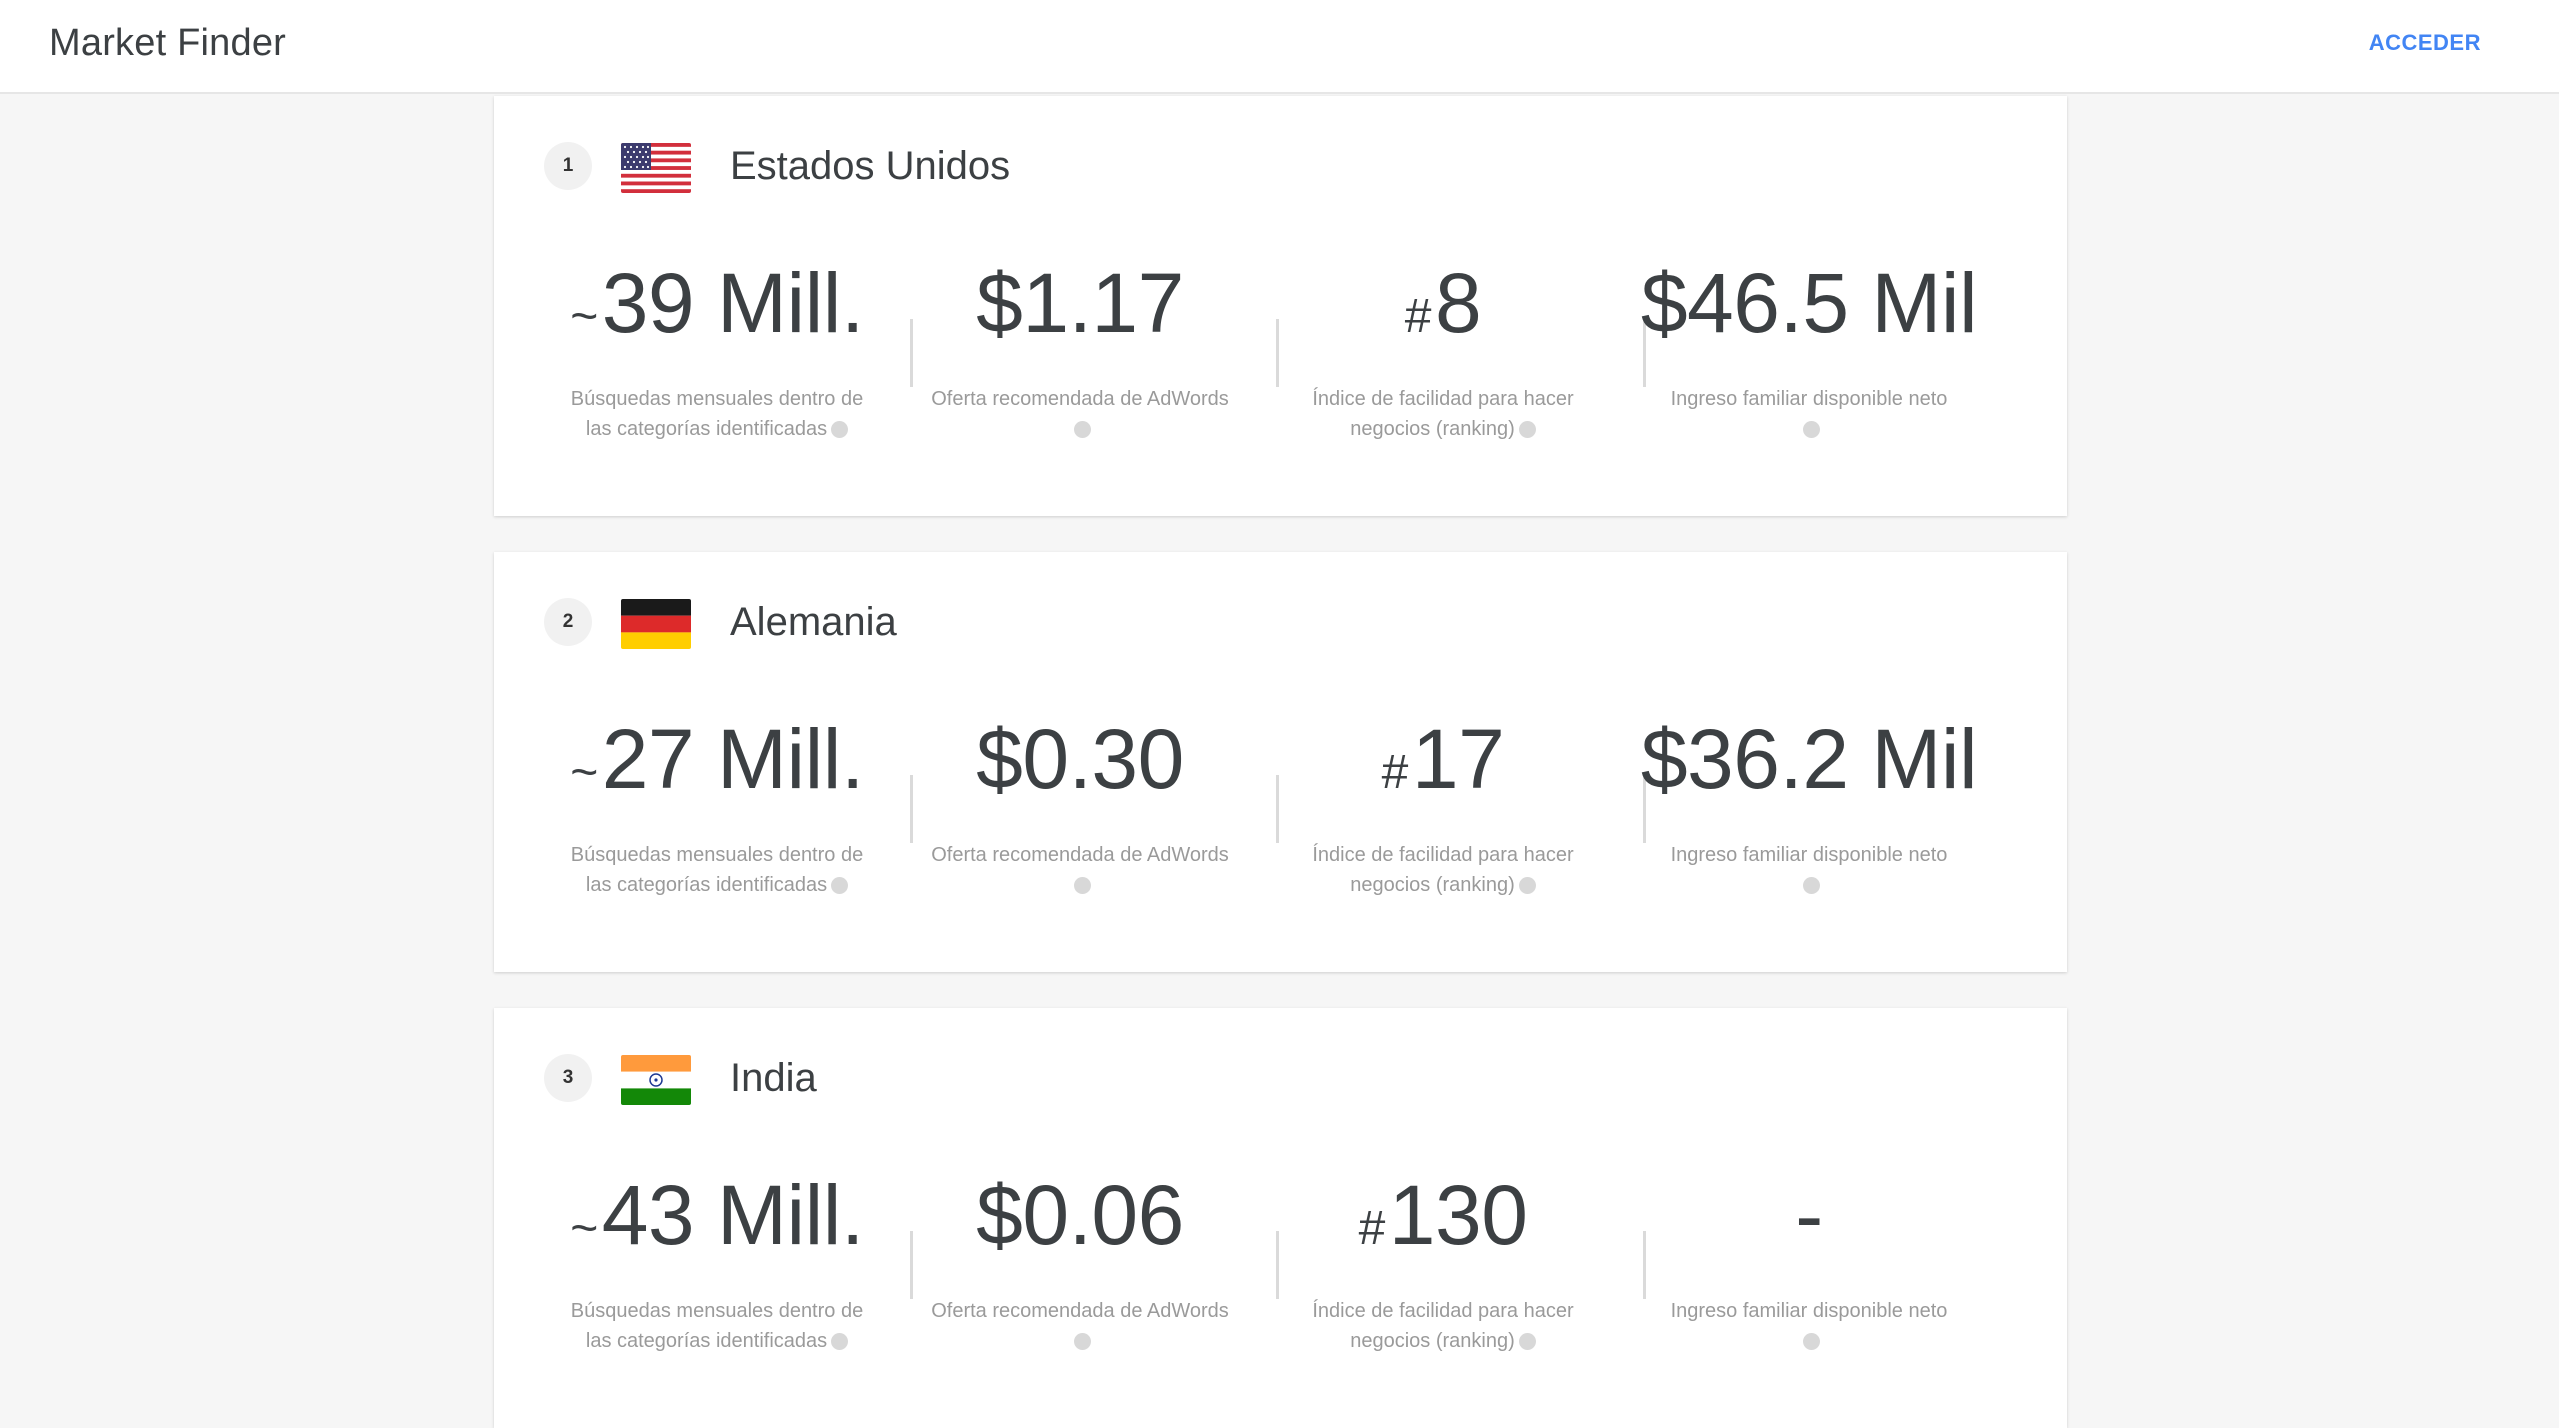 This screenshot has width=2559, height=1428. I want to click on monthly-searches-value: ~43 Mill., so click(717, 1215).